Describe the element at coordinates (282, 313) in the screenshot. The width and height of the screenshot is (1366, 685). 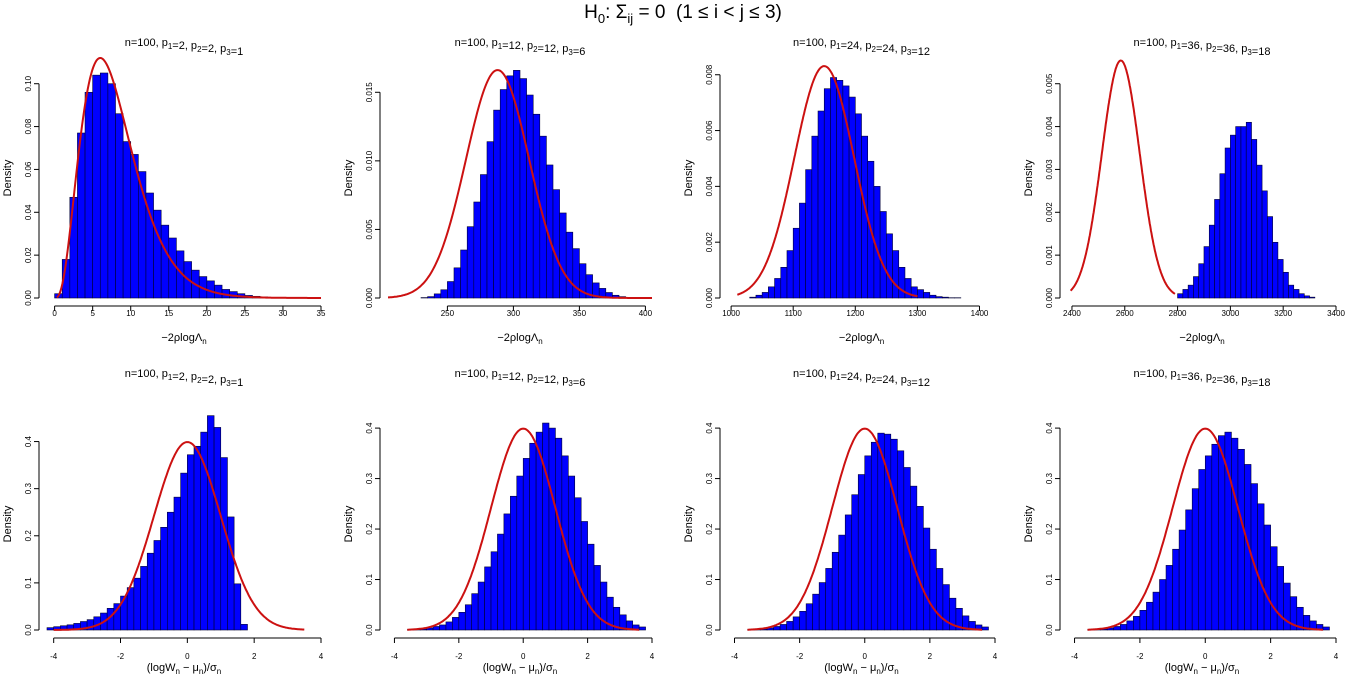
I see `x-tick-label: 30` at that location.